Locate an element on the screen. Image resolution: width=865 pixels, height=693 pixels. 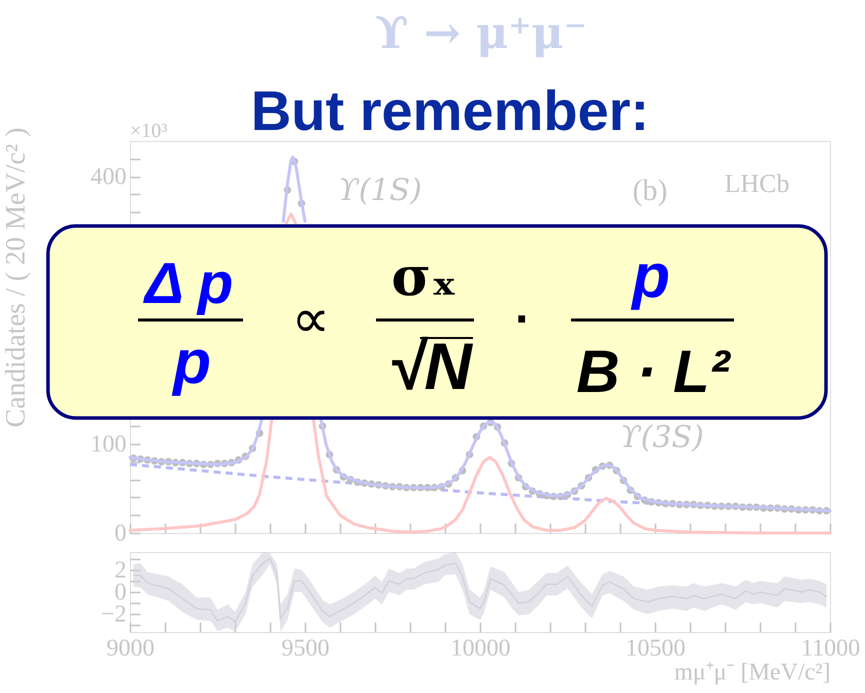
x-tick-label: 9000 is located at coordinates (130, 649).